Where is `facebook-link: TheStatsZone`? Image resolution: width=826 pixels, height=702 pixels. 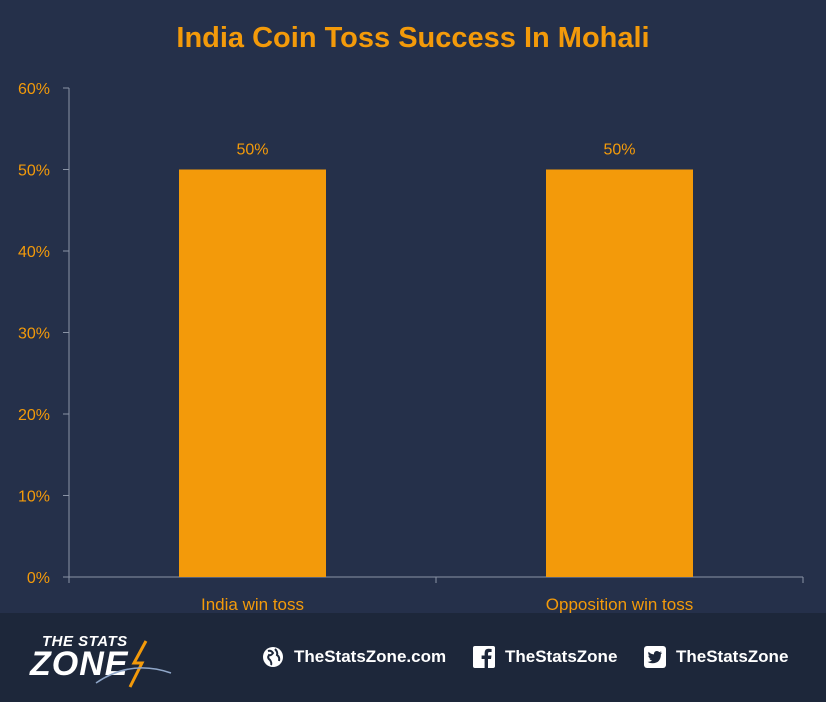 facebook-link: TheStatsZone is located at coordinates (545, 657).